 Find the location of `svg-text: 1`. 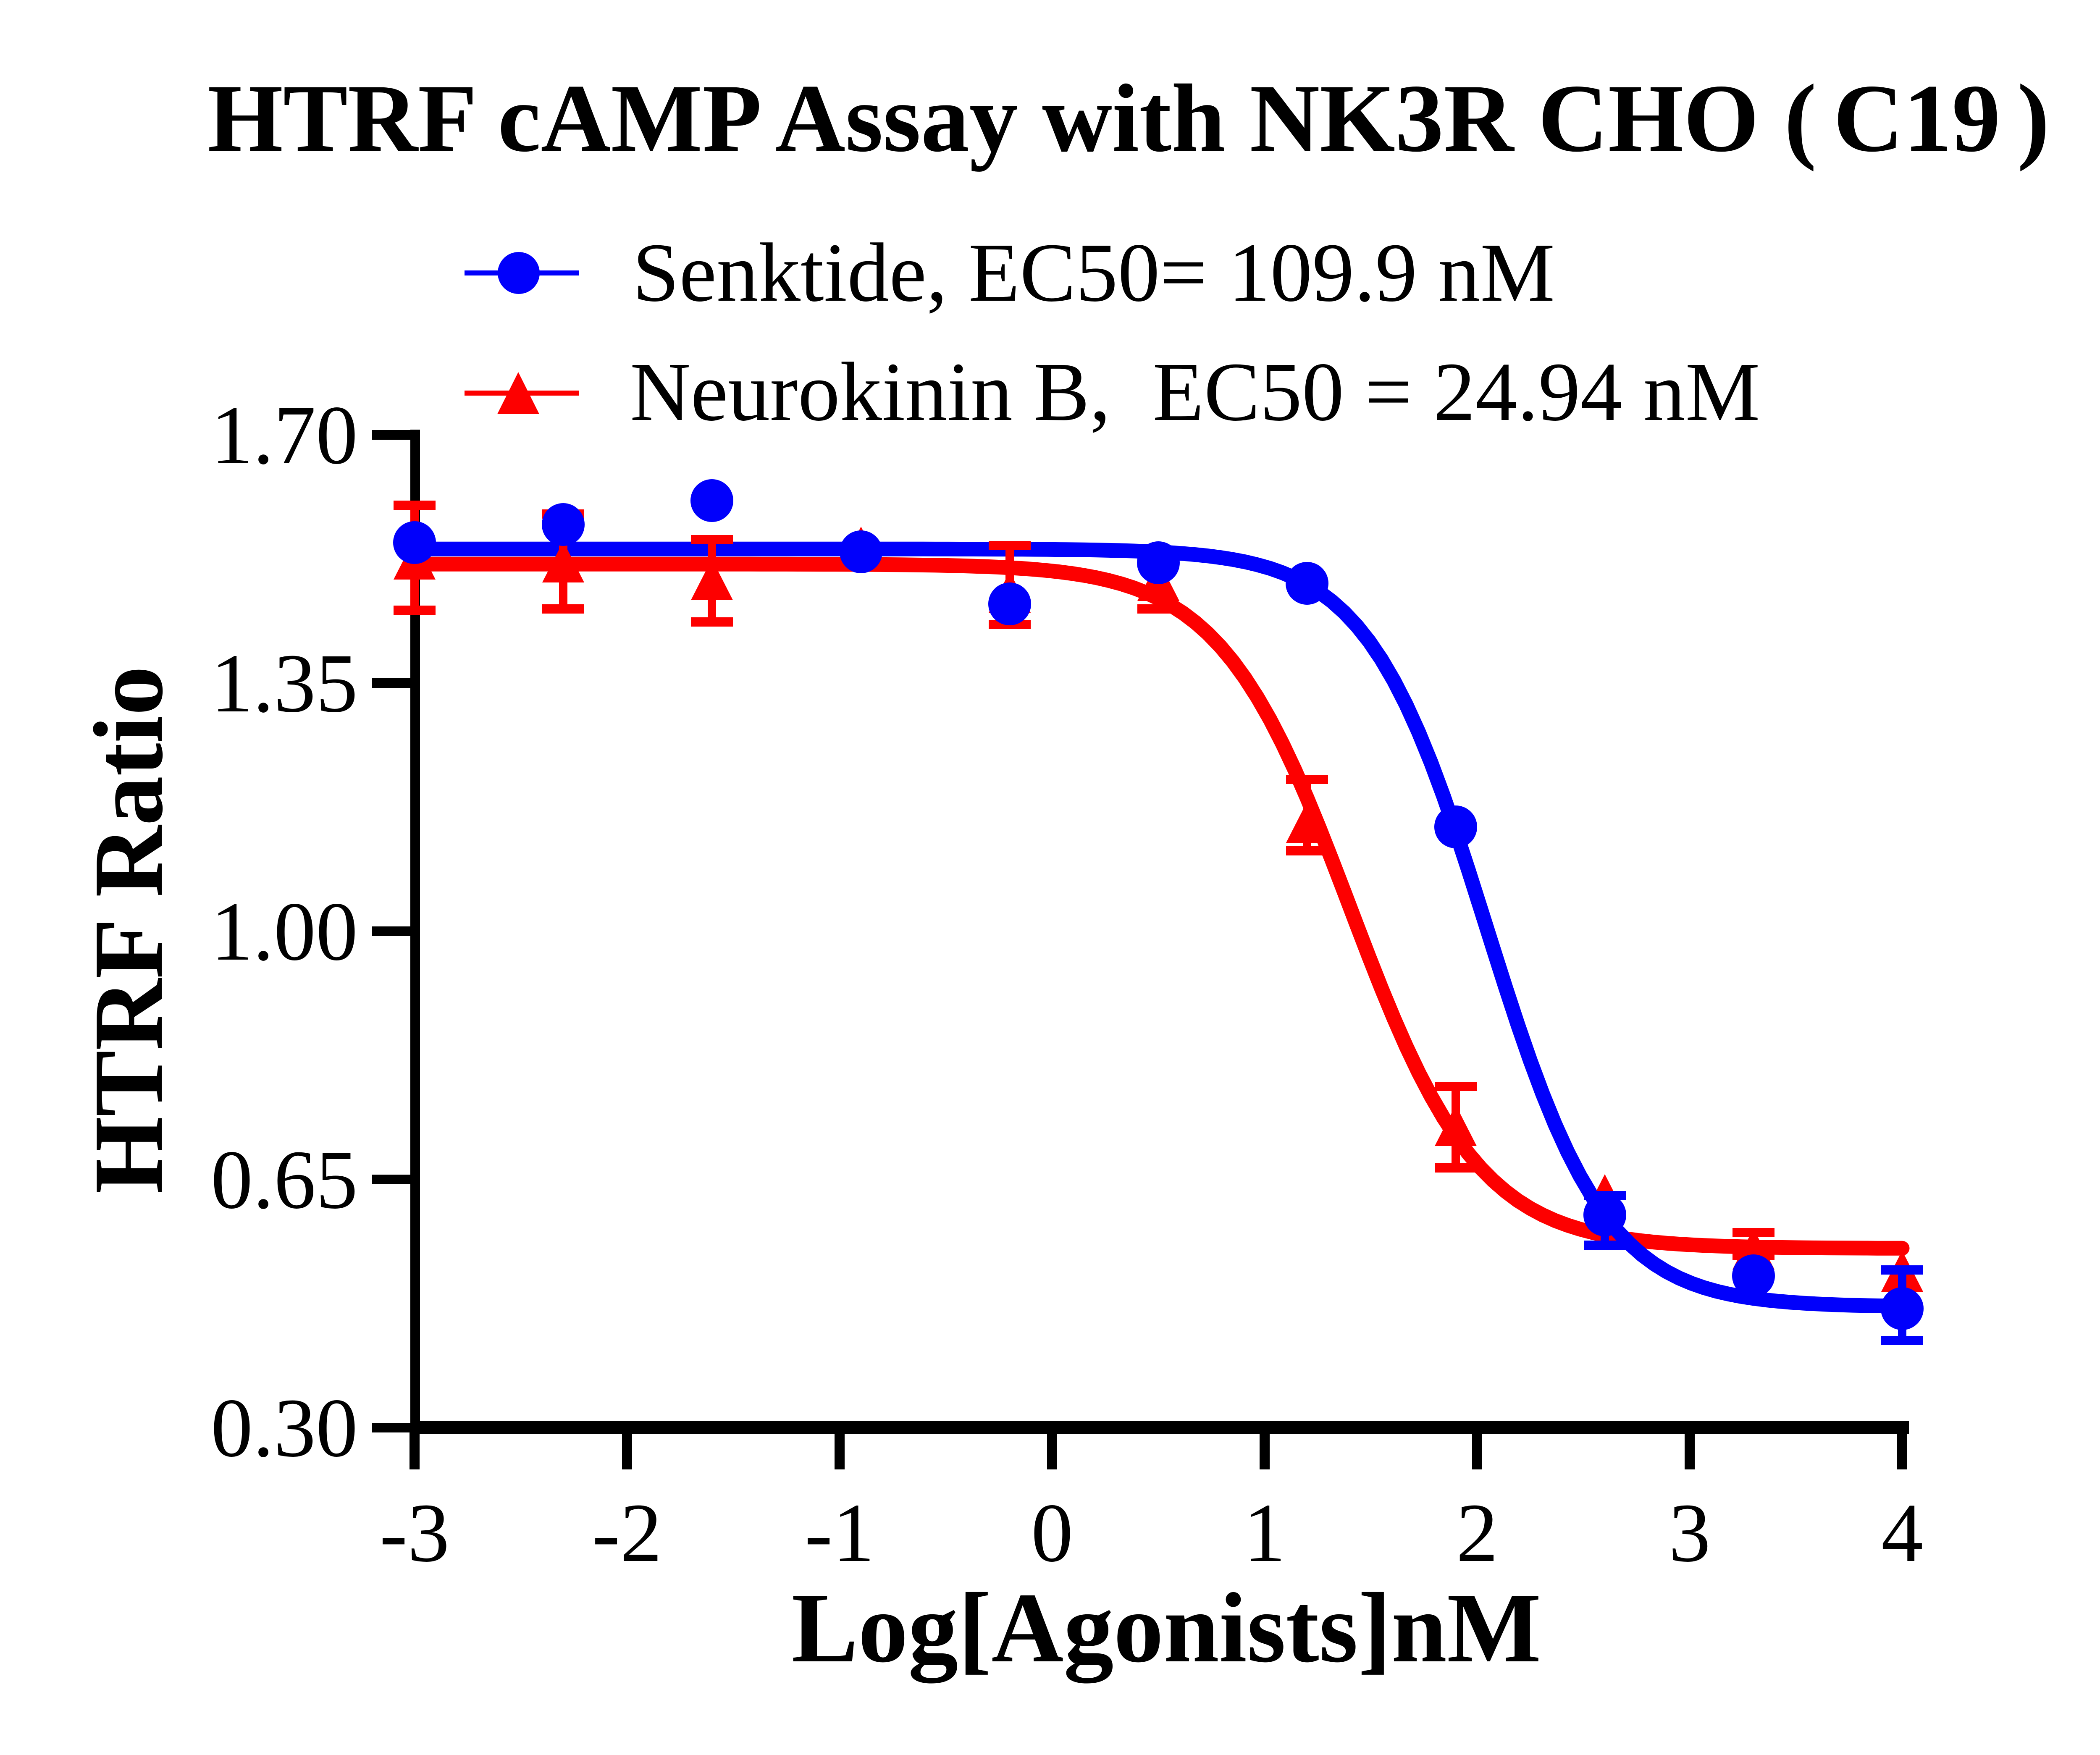

svg-text: 1 is located at coordinates (1265, 1533).